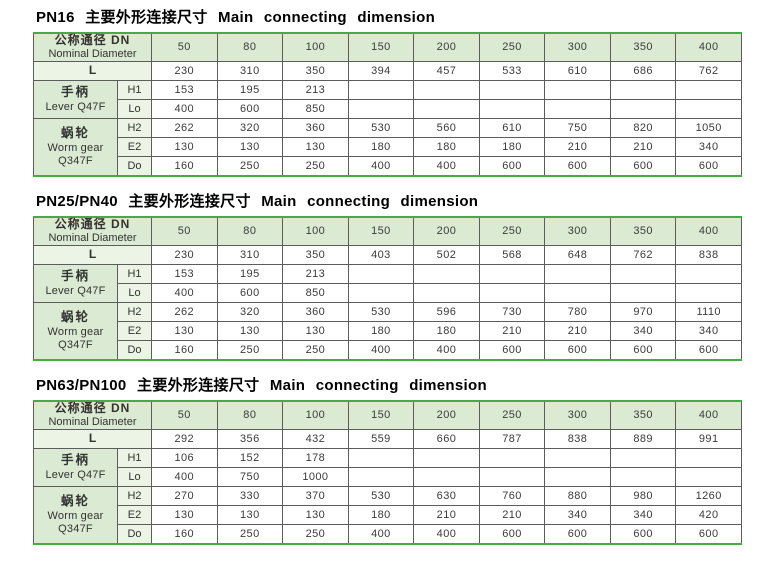  I want to click on dim-value-cell: 153, so click(184, 274).